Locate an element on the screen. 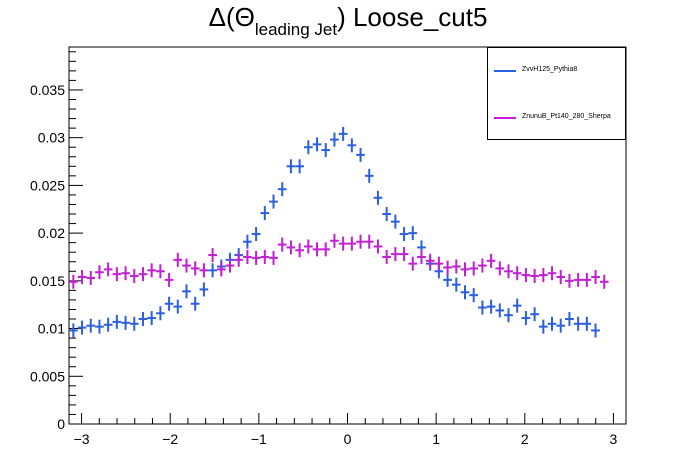 This screenshot has height=472, width=696. x-axis: −3 −2 −1 0 1 2 3 is located at coordinates (346, 430).